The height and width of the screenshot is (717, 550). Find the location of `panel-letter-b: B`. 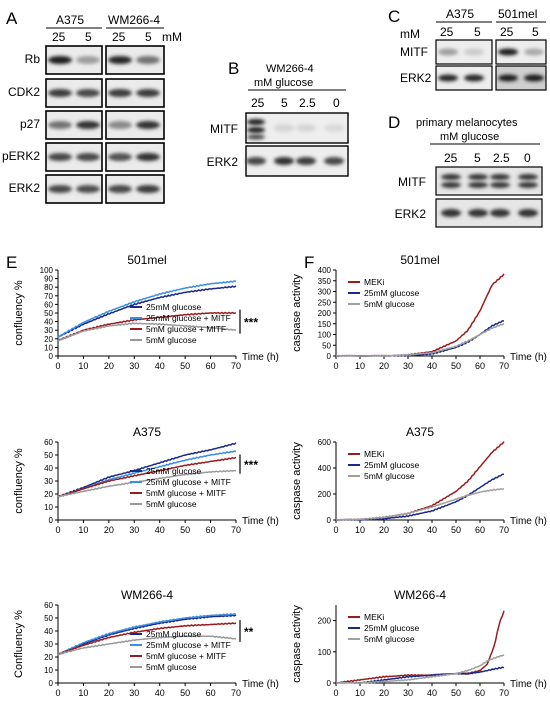

panel-letter-b: B is located at coordinates (233, 68).